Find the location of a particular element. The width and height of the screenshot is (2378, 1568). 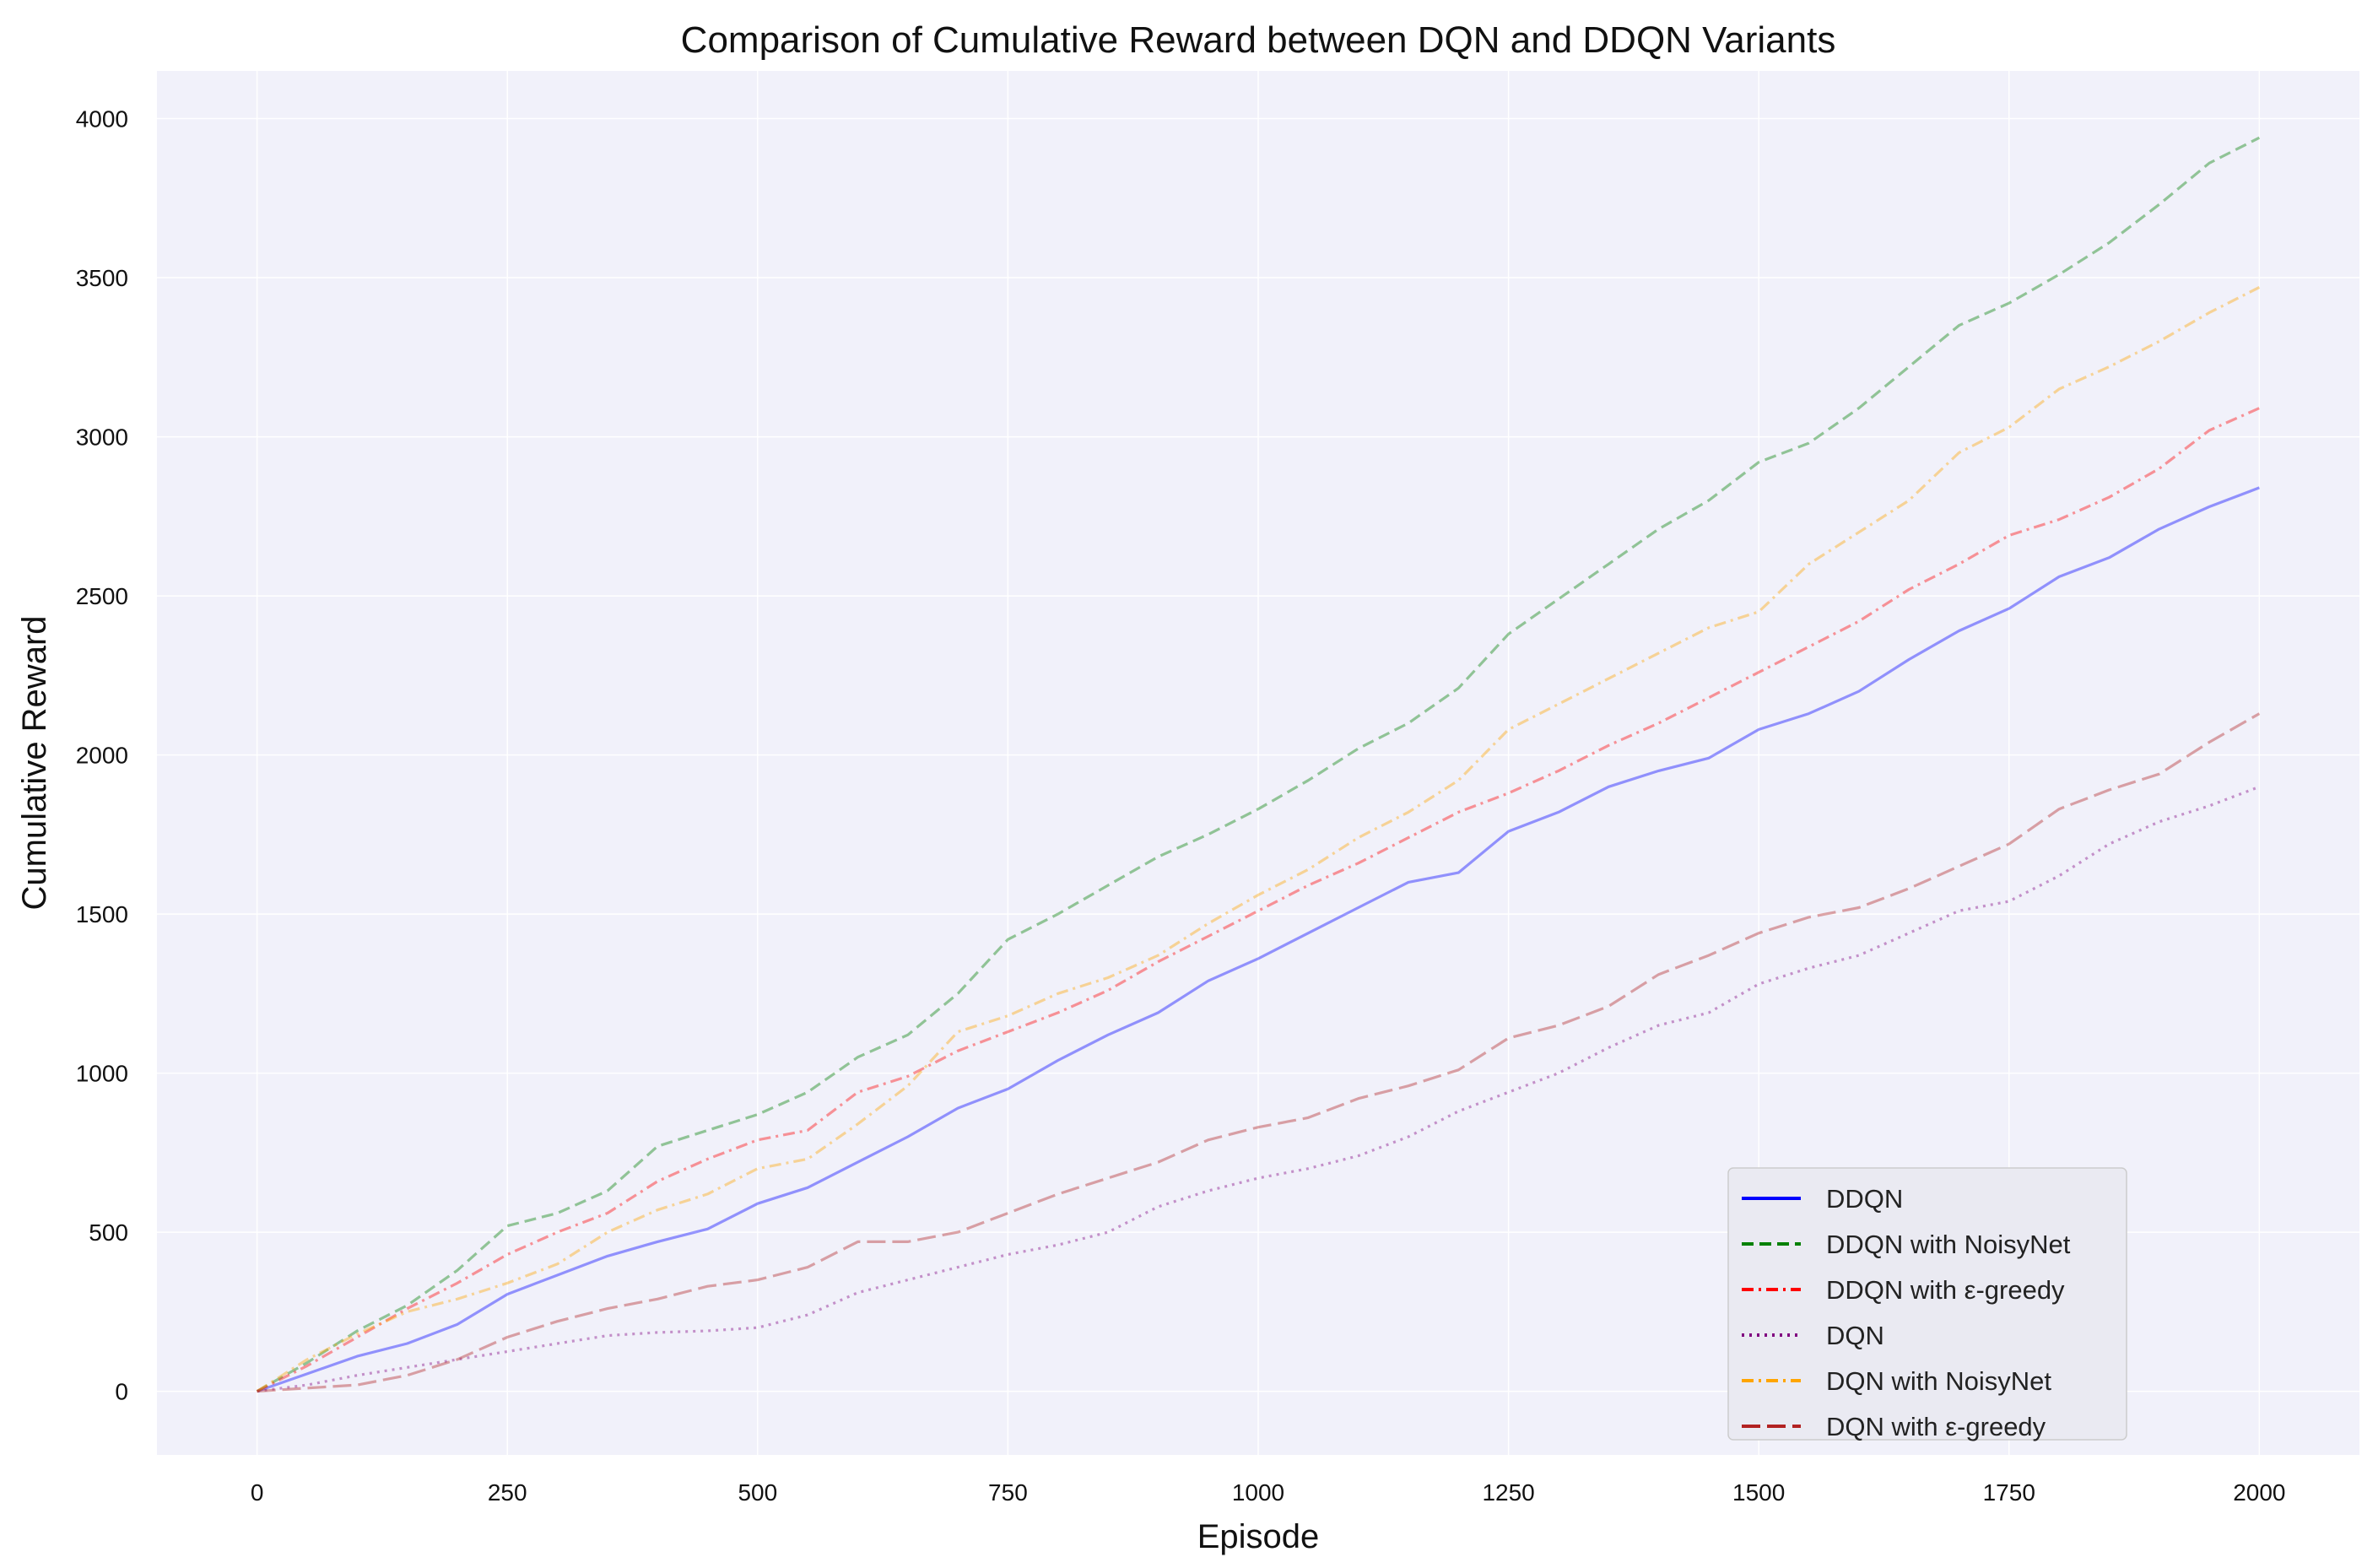

legend-label-5: DQN with ε-greedy is located at coordinates (1936, 1426).